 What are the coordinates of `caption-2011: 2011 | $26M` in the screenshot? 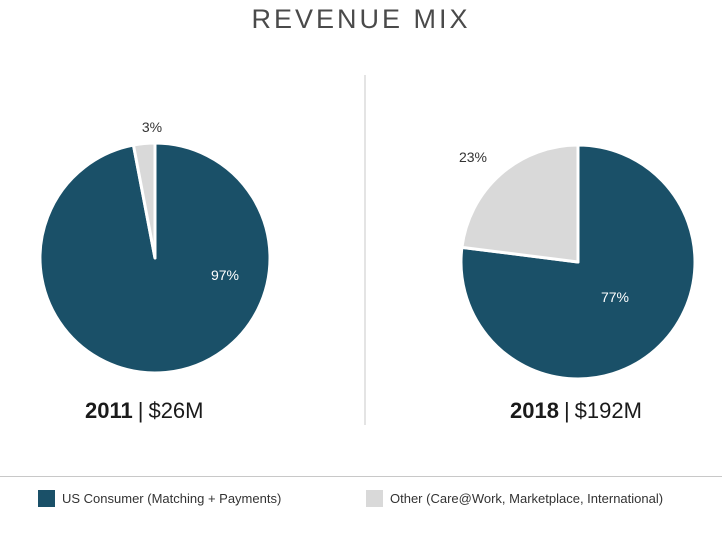 It's located at (144, 411).